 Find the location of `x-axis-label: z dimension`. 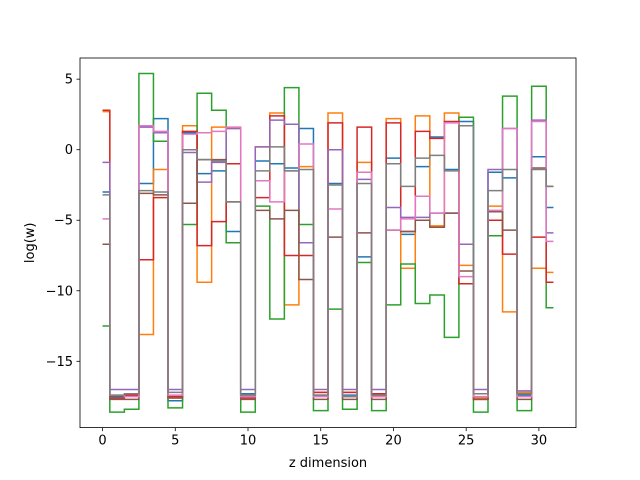

x-axis-label: z dimension is located at coordinates (328, 463).